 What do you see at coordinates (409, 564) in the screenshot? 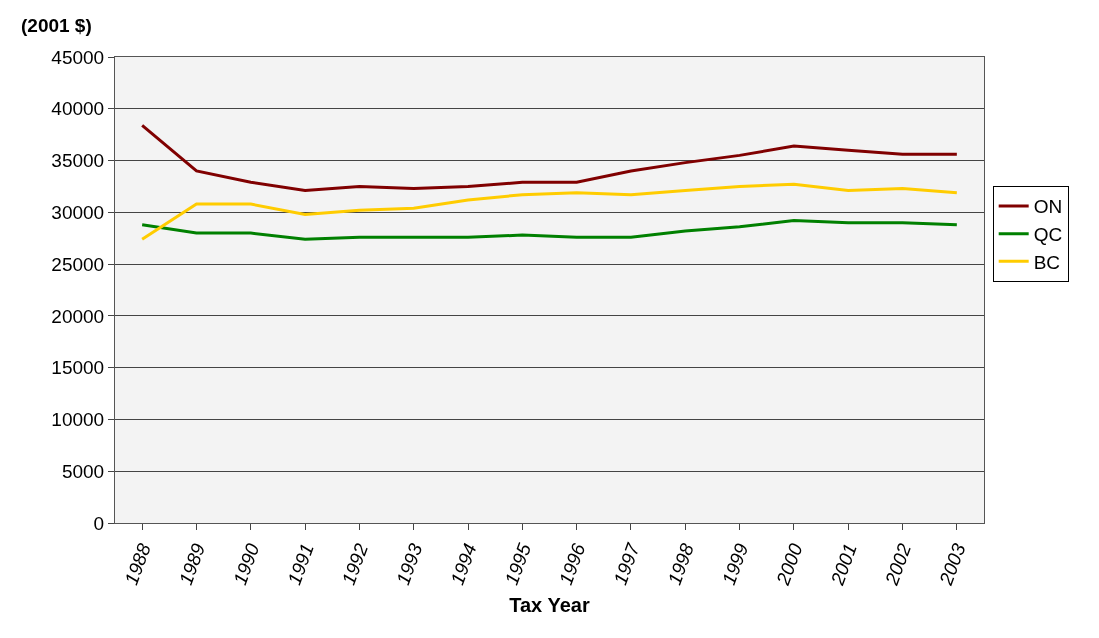
I see `x-tick-label: 1993` at bounding box center [409, 564].